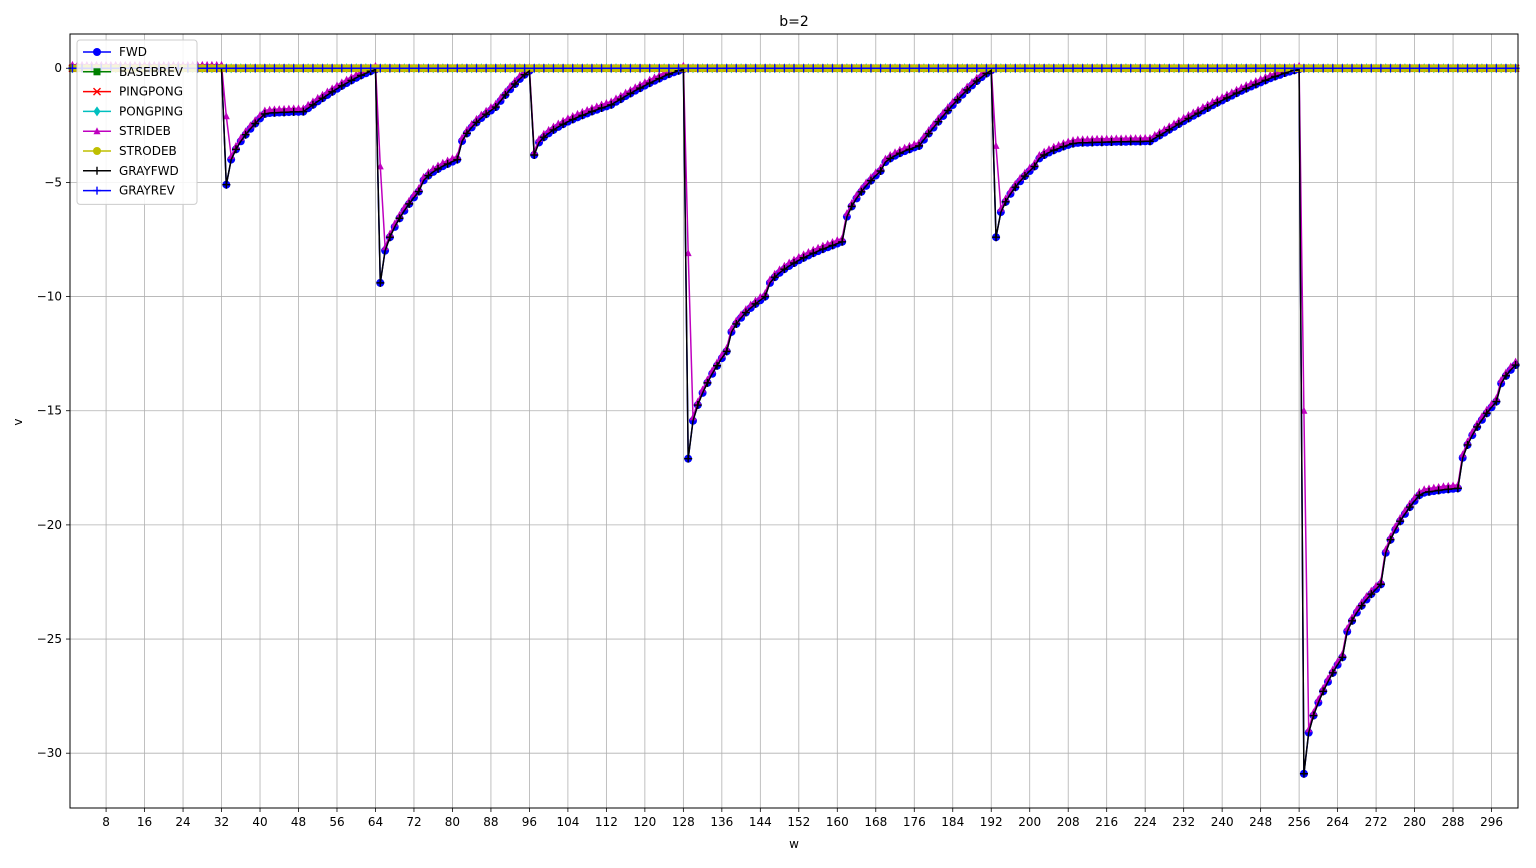 The height and width of the screenshot is (868, 1536). Describe the element at coordinates (151, 72) in the screenshot. I see `legend-label: BASEBREV` at that location.